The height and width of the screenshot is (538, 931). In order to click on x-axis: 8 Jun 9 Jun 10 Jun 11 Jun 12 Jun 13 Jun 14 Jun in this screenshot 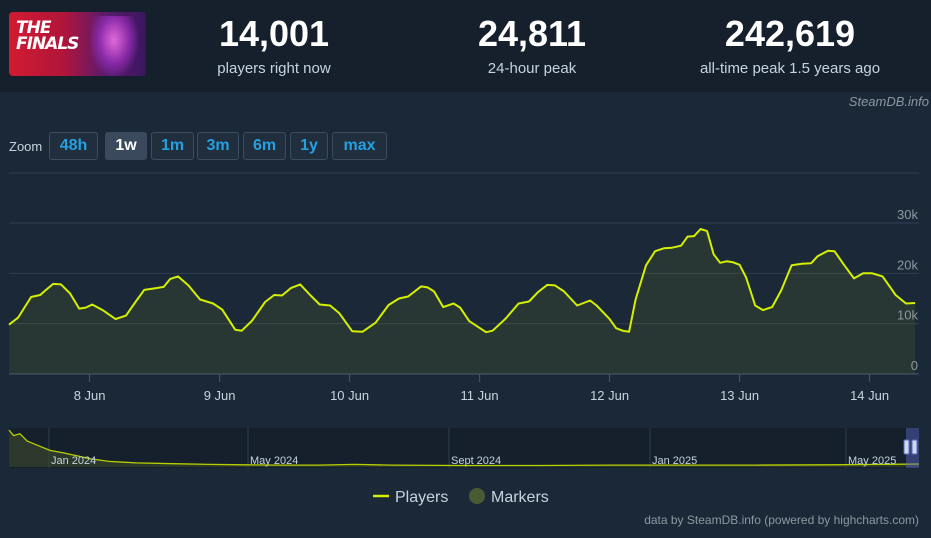, I will do `click(481, 388)`.